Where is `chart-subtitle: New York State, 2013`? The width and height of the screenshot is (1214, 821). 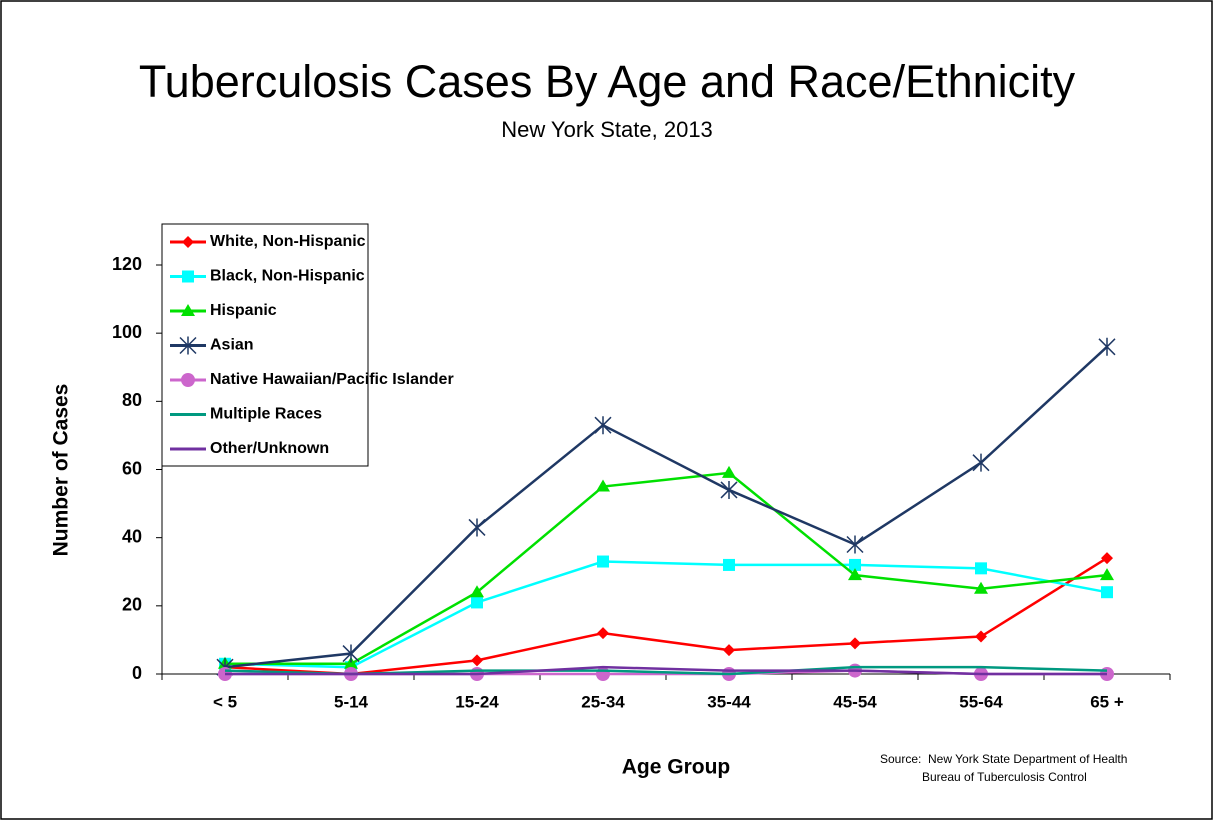
chart-subtitle: New York State, 2013 is located at coordinates (607, 129).